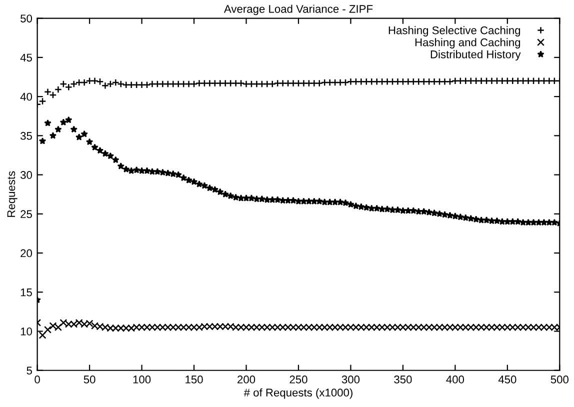 The image size is (574, 407). What do you see at coordinates (454, 31) in the screenshot?
I see `legend-label: Hashing Selective Caching` at bounding box center [454, 31].